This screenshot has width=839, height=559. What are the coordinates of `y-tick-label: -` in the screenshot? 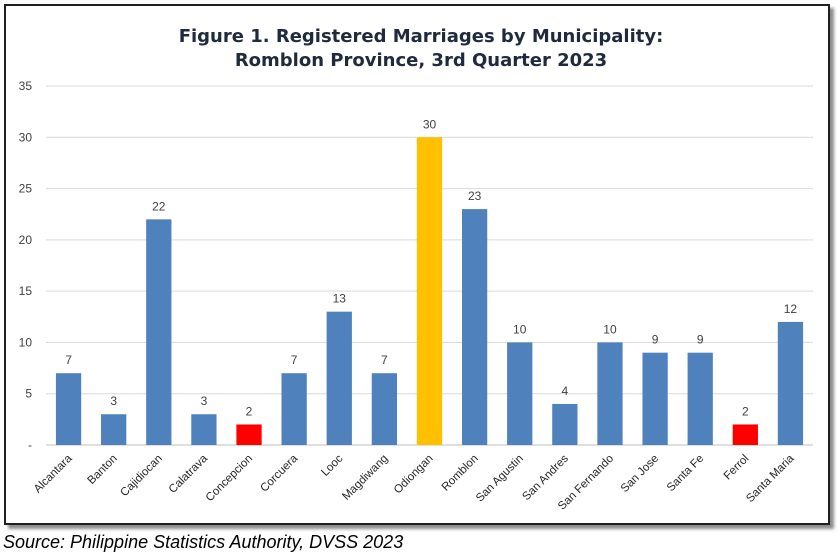 It's located at (30, 445).